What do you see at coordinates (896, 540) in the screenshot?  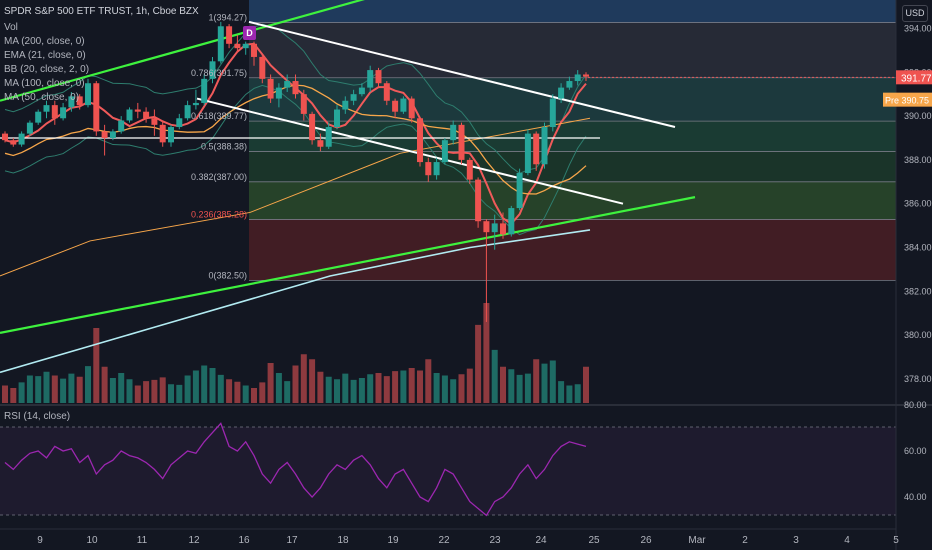 I see `date-tick-label: 5` at bounding box center [896, 540].